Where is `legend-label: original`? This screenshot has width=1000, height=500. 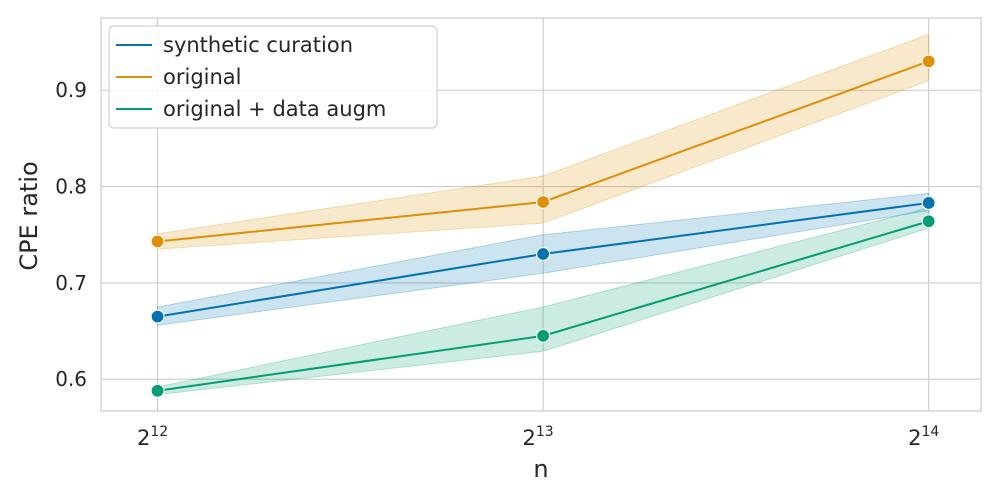 legend-label: original is located at coordinates (202, 77).